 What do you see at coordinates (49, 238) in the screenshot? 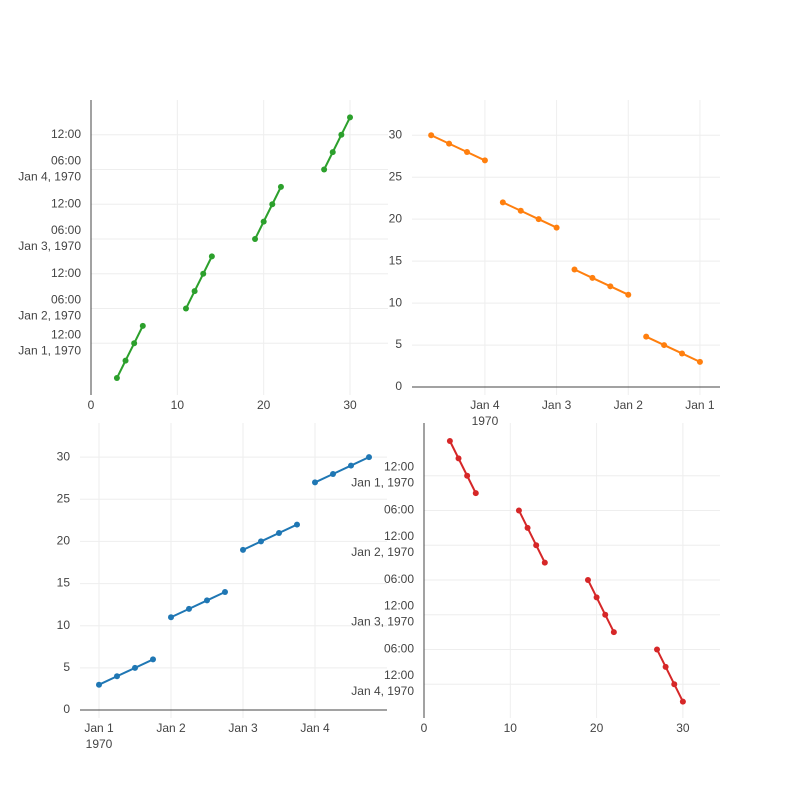
I see `y-tick-label: 06:00 Jan 3, 1970` at bounding box center [49, 238].